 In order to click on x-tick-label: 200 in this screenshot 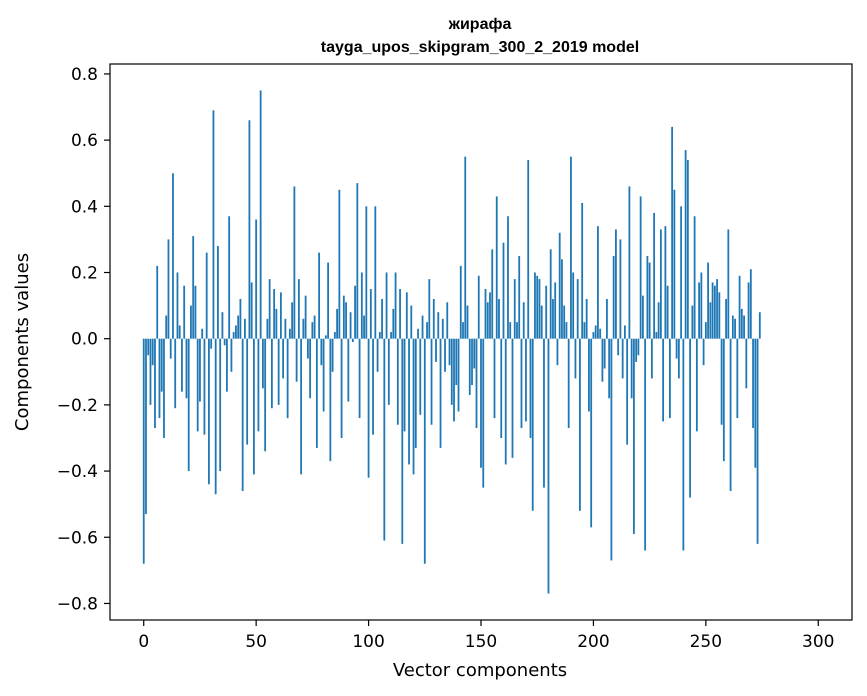, I will do `click(593, 642)`.